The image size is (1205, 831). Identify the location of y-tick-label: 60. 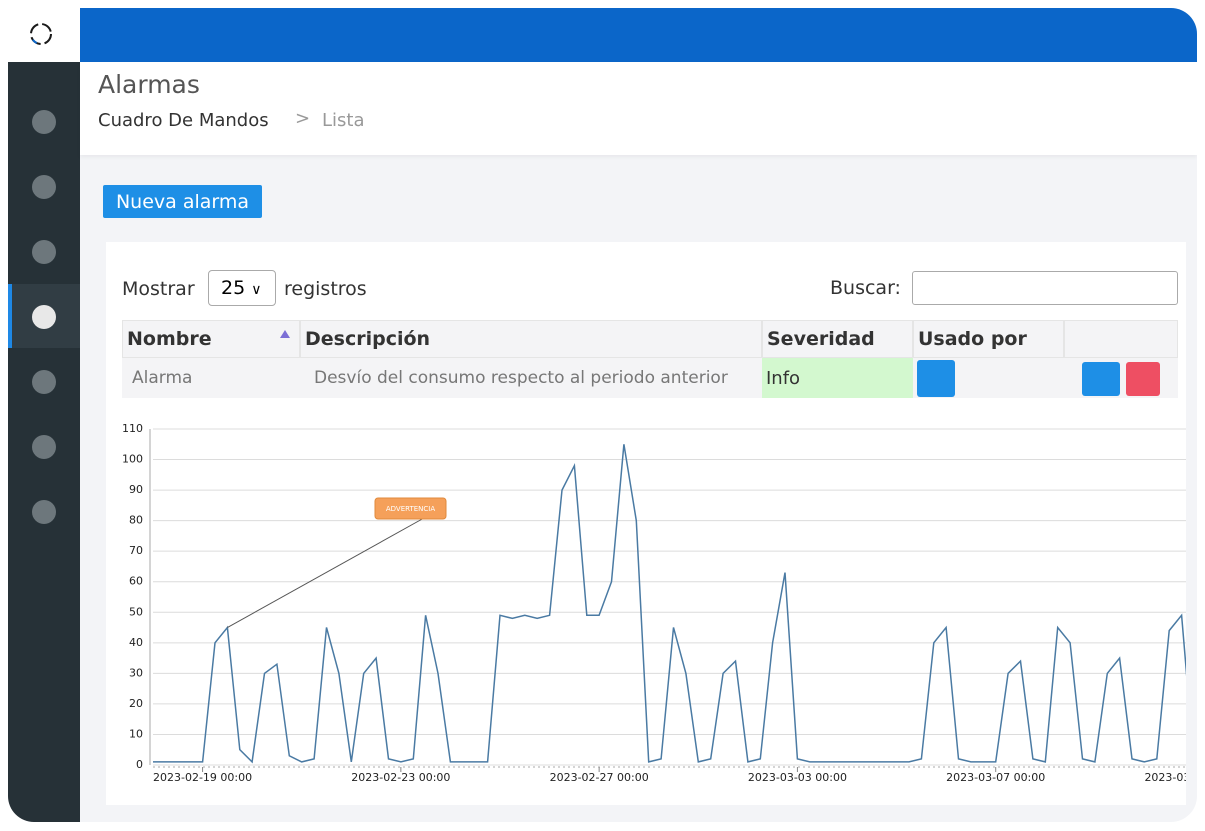
(136, 581).